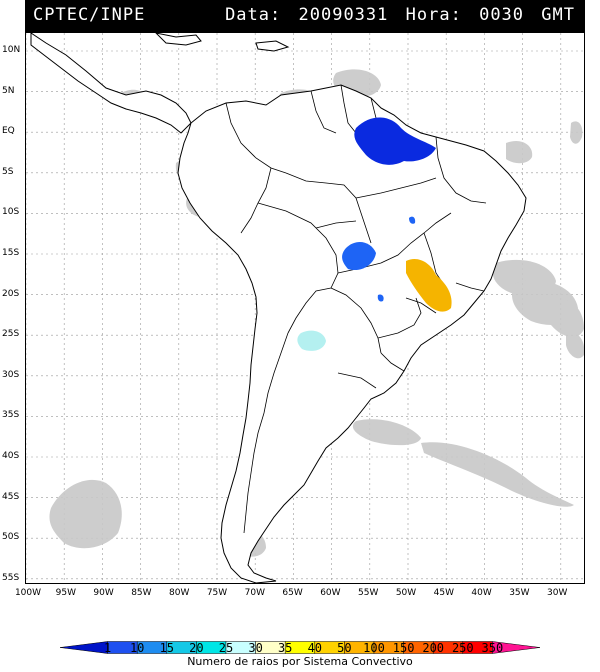 This screenshot has width=600, height=672. What do you see at coordinates (11, 253) in the screenshot?
I see `lat-tick-label: 15S` at bounding box center [11, 253].